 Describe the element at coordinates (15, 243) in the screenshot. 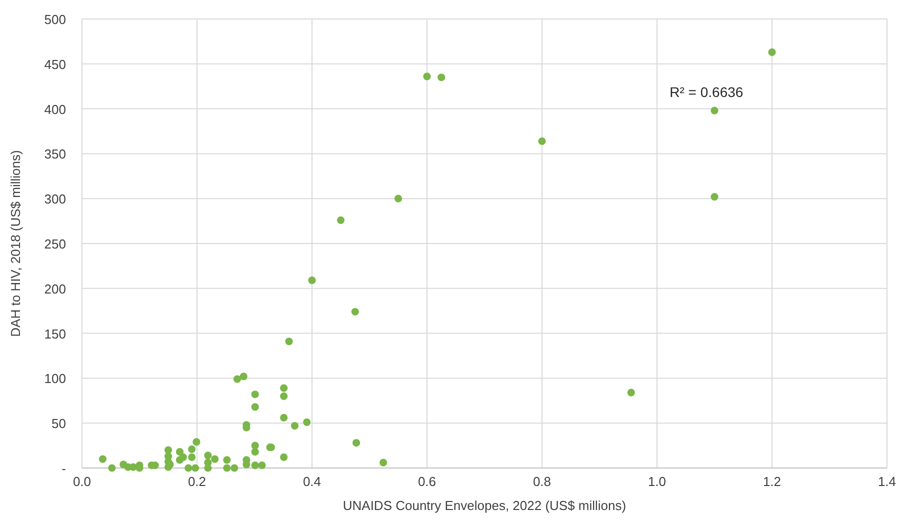

I see `y-axis-title: DAH to HIV, 2018 (US$ millions)` at that location.